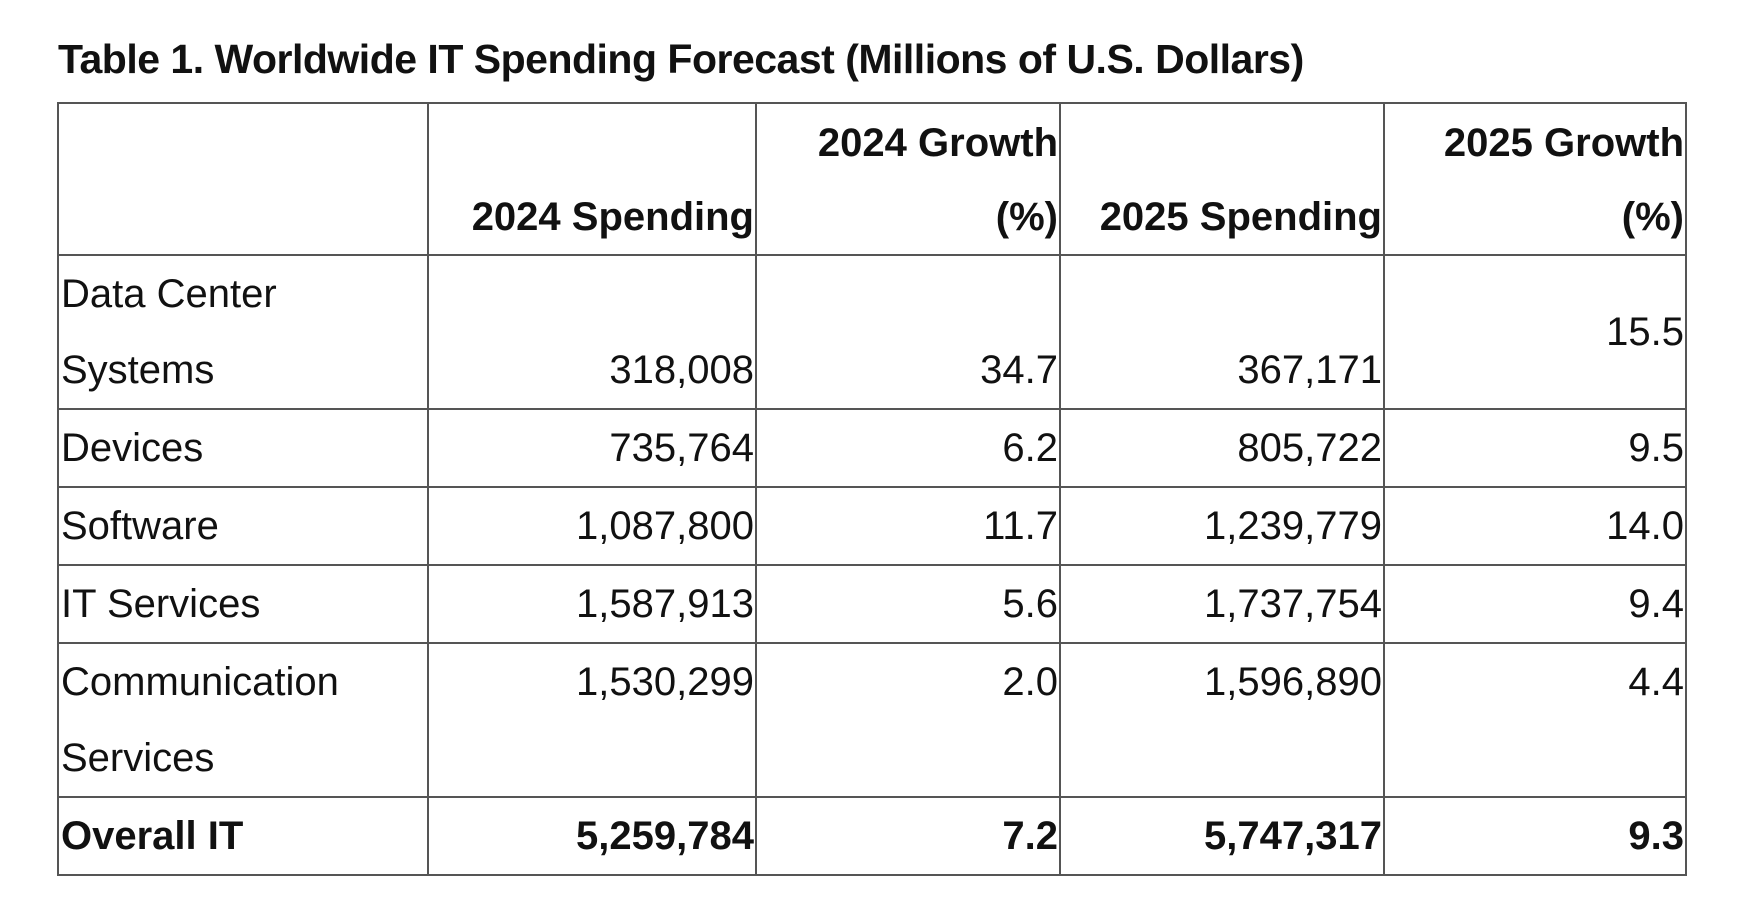 The image size is (1747, 922). I want to click on cell-2024-growth: 34.7, so click(908, 332).